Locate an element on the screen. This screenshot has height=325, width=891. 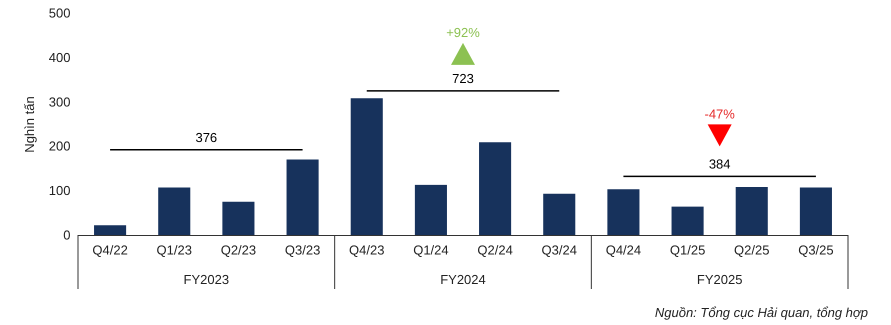
x-tick-label: Q3/23 is located at coordinates (302, 250).